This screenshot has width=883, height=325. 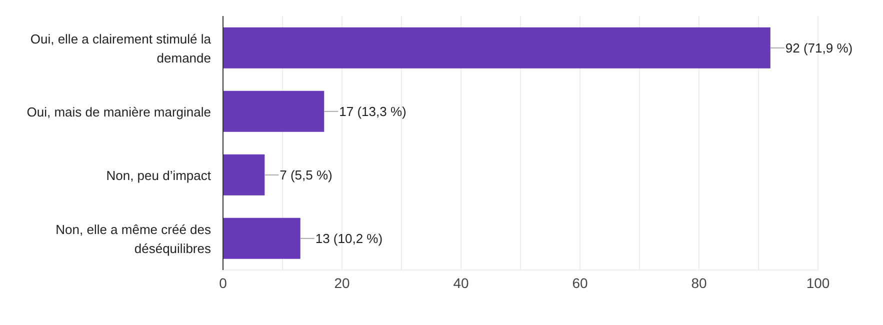 I want to click on data-label: 13 (10,2 %), so click(x=349, y=238).